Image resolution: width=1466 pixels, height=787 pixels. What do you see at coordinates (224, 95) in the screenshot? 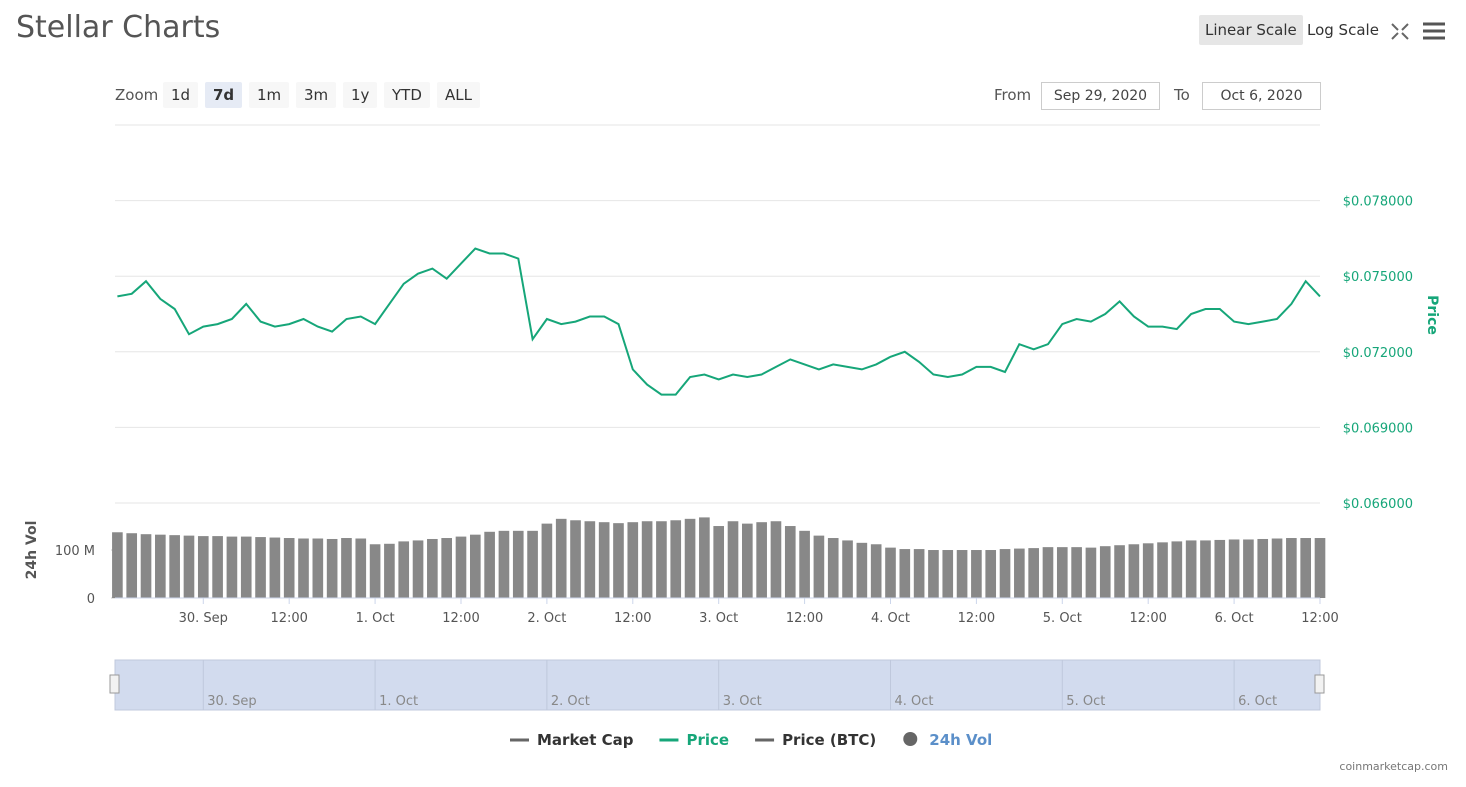
I see `zoom-button: 7d` at bounding box center [224, 95].